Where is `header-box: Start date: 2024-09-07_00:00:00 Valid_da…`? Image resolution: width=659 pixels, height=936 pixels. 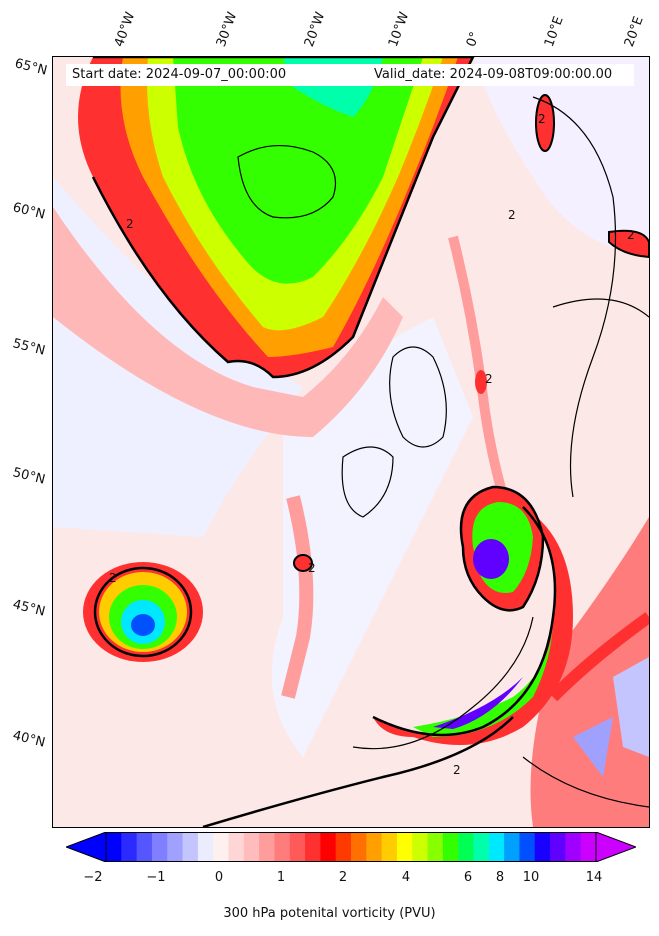 header-box: Start date: 2024-09-07_00:00:00 Valid_da… is located at coordinates (350, 75).